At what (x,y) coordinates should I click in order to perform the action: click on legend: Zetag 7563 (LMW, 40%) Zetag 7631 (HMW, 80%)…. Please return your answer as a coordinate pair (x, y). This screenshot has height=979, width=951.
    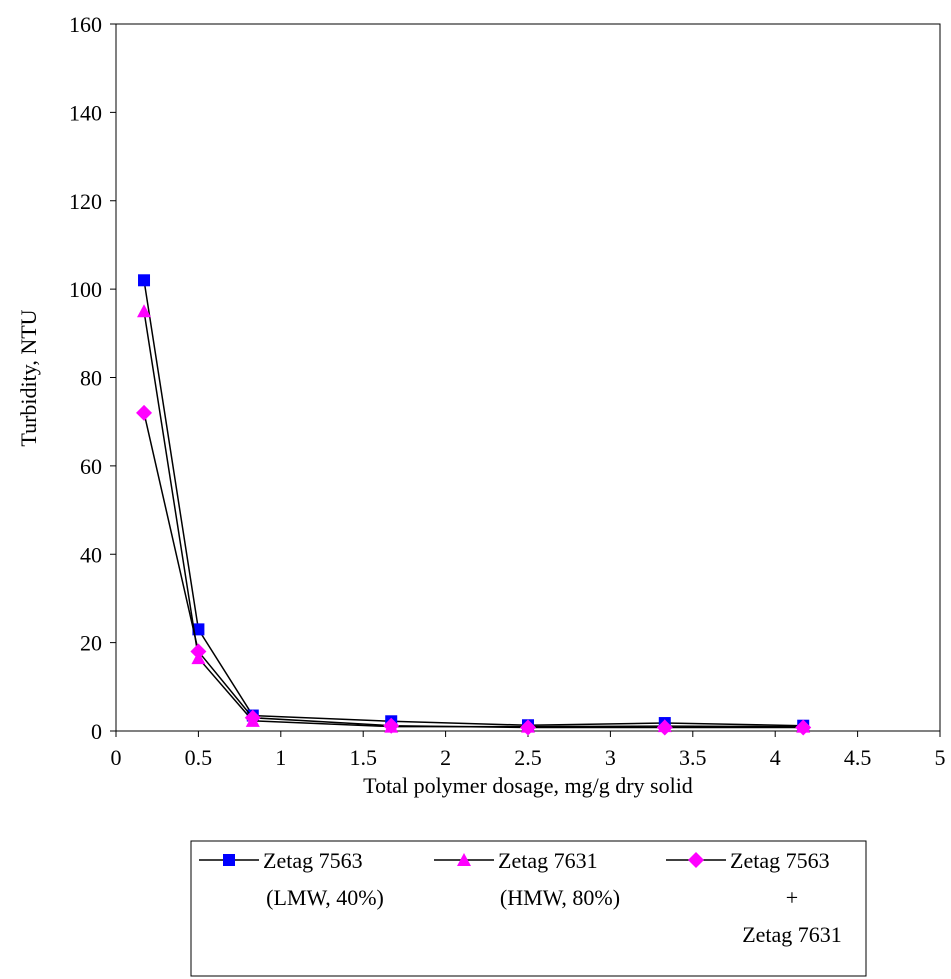
    Looking at the image, I should click on (528, 908).